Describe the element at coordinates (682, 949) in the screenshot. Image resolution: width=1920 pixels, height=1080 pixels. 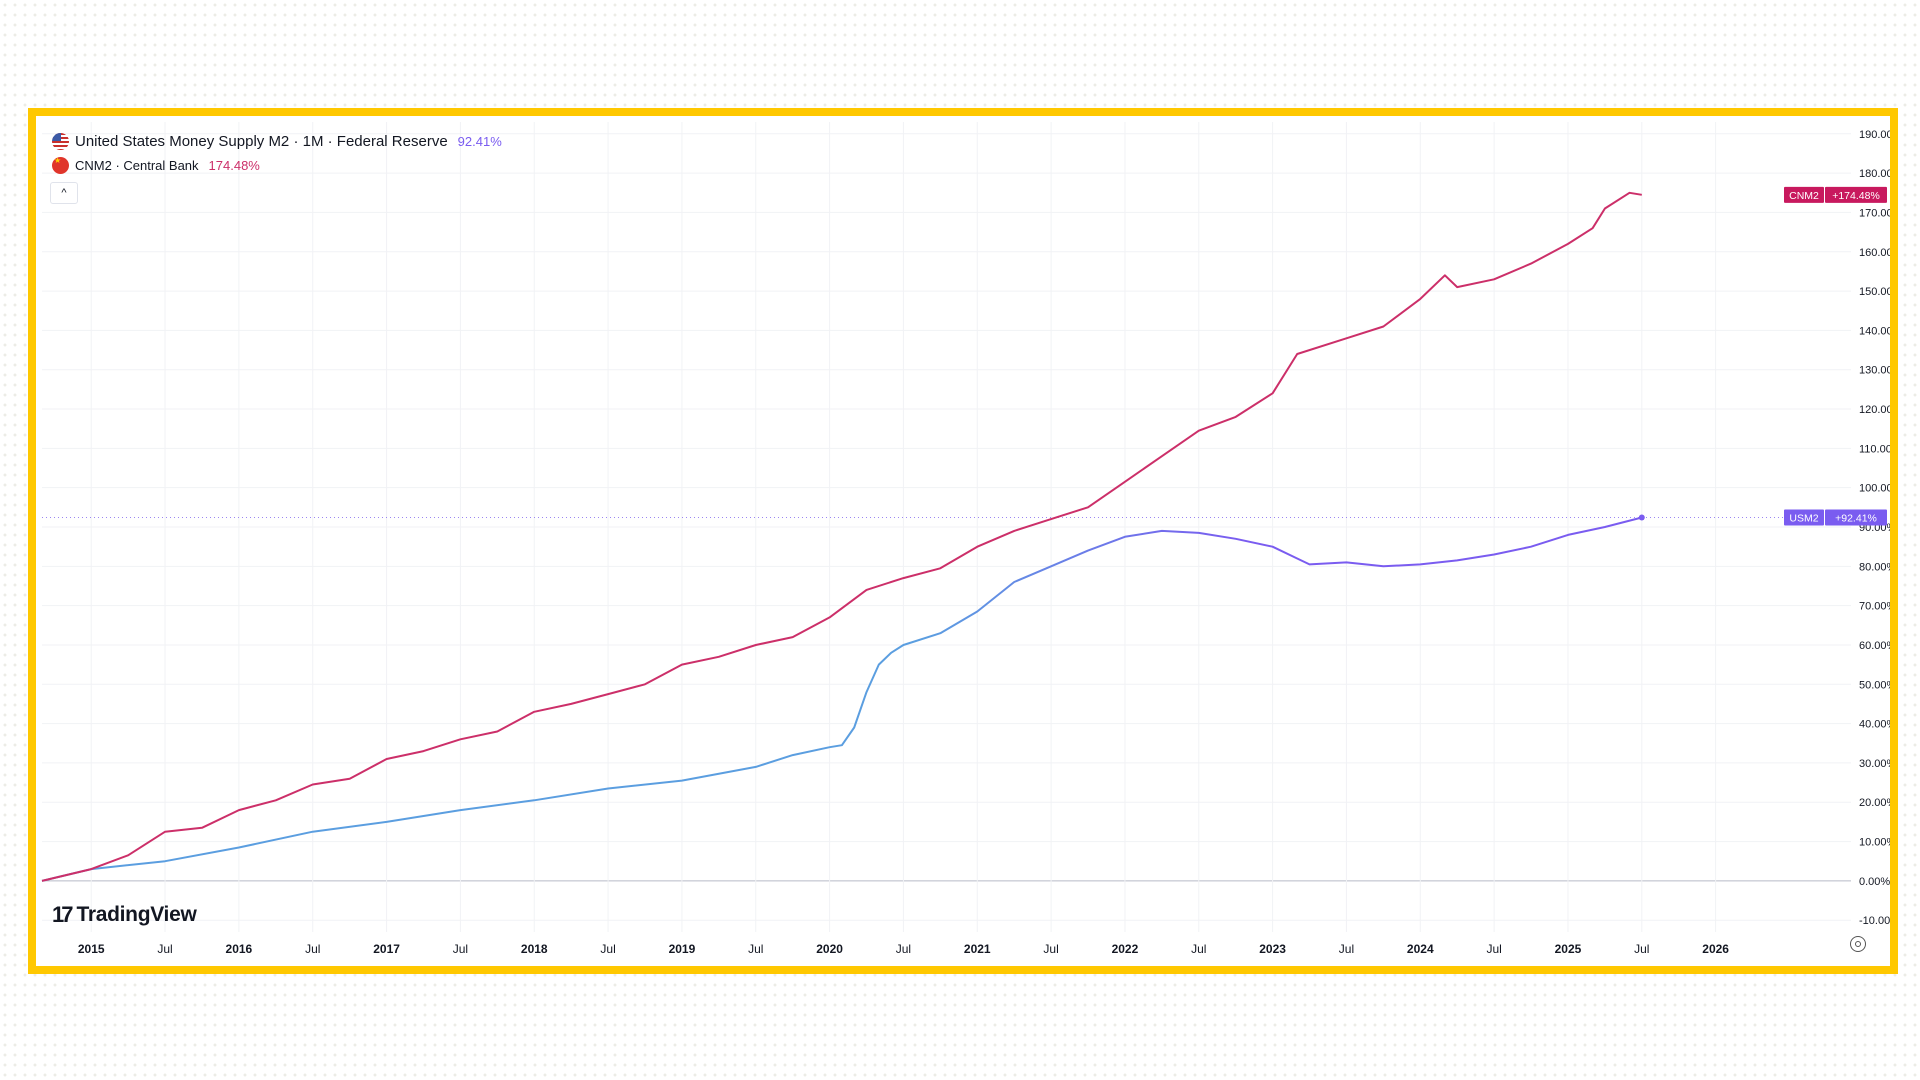
I see `x-tick-label: 2019` at that location.